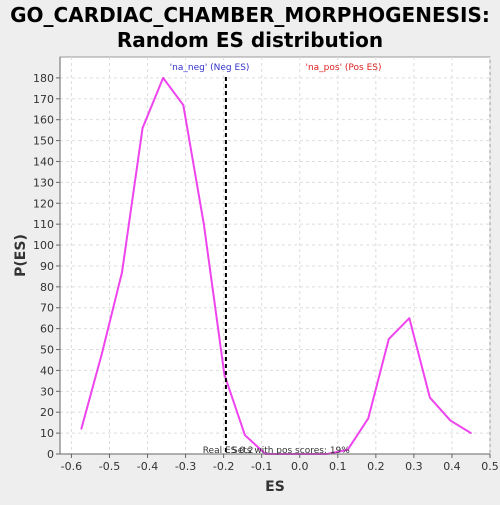 The image size is (500, 505). What do you see at coordinates (223, 466) in the screenshot?
I see `x-tick-label: -0.2` at bounding box center [223, 466].